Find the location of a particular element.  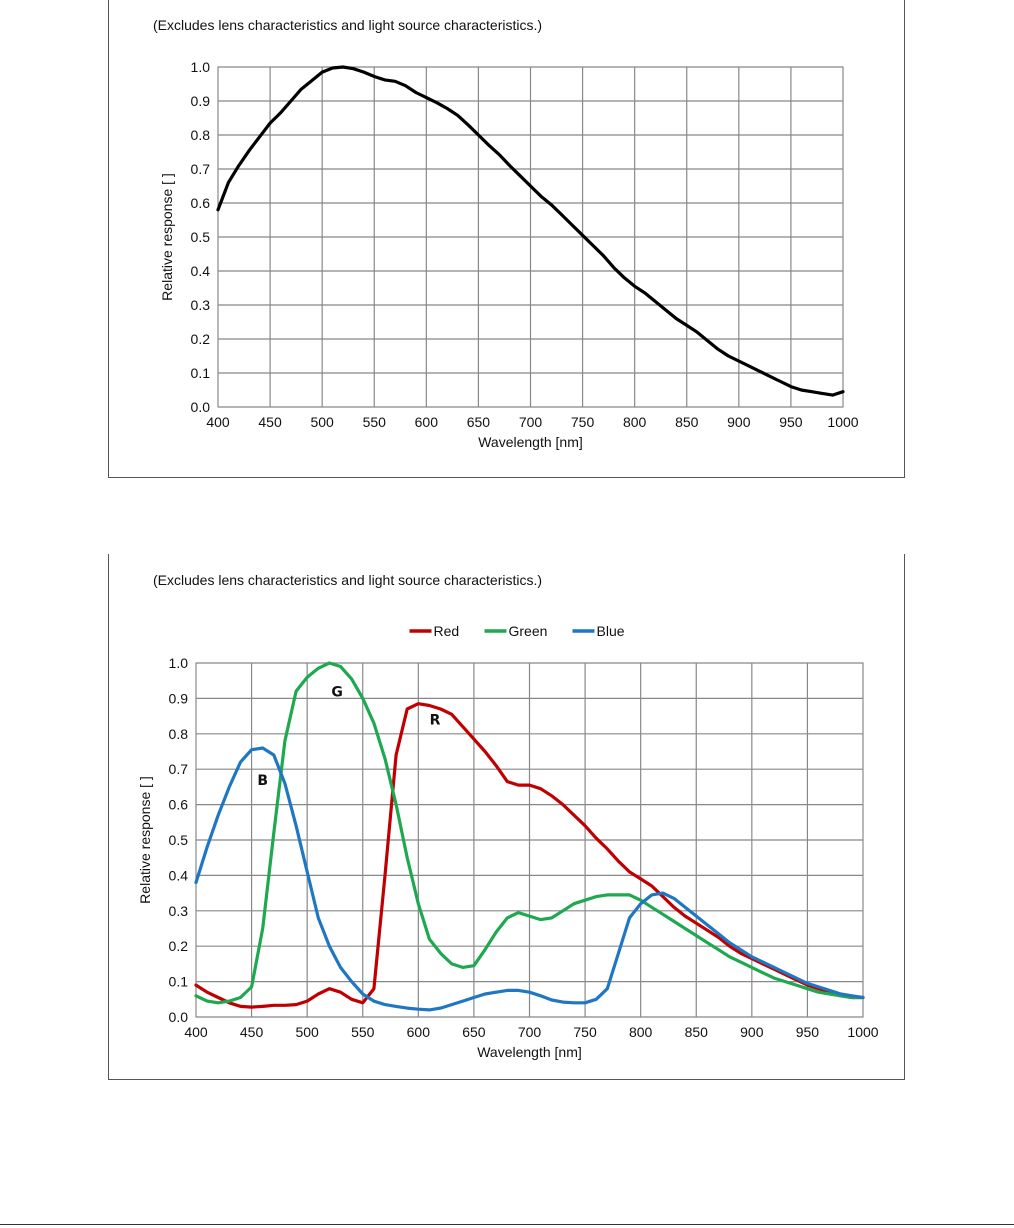

curve-label-r: R is located at coordinates (435, 721).